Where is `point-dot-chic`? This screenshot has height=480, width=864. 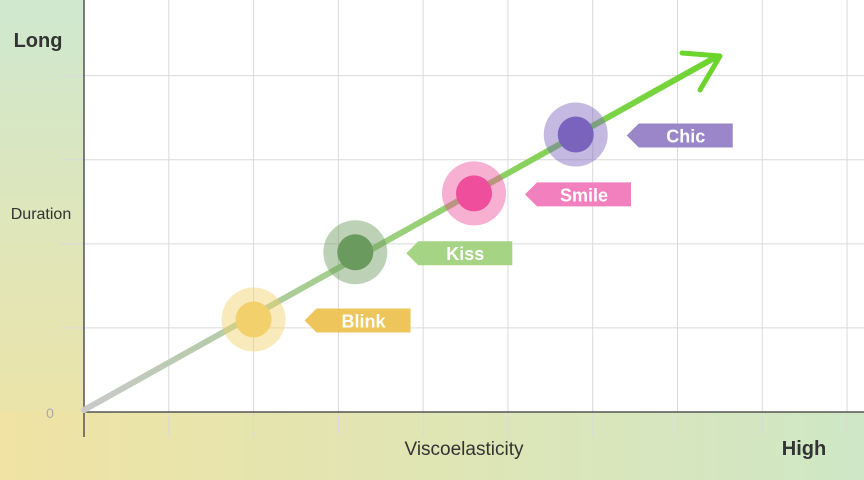
point-dot-chic is located at coordinates (575, 134).